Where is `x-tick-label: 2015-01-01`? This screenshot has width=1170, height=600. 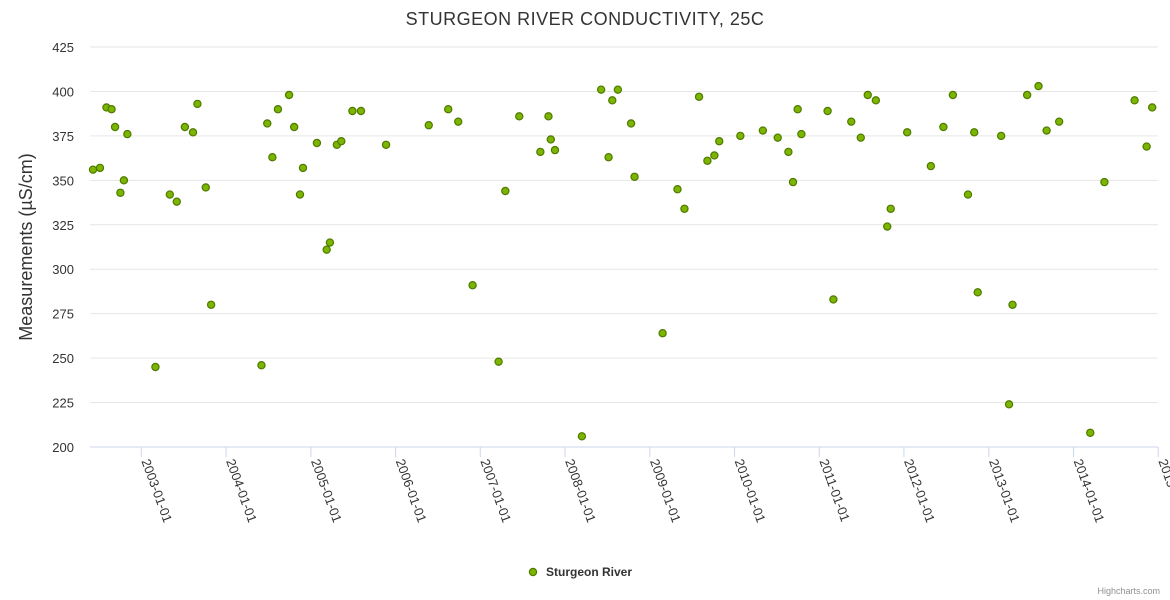 x-tick-label: 2015-01-01 is located at coordinates (1162, 491).